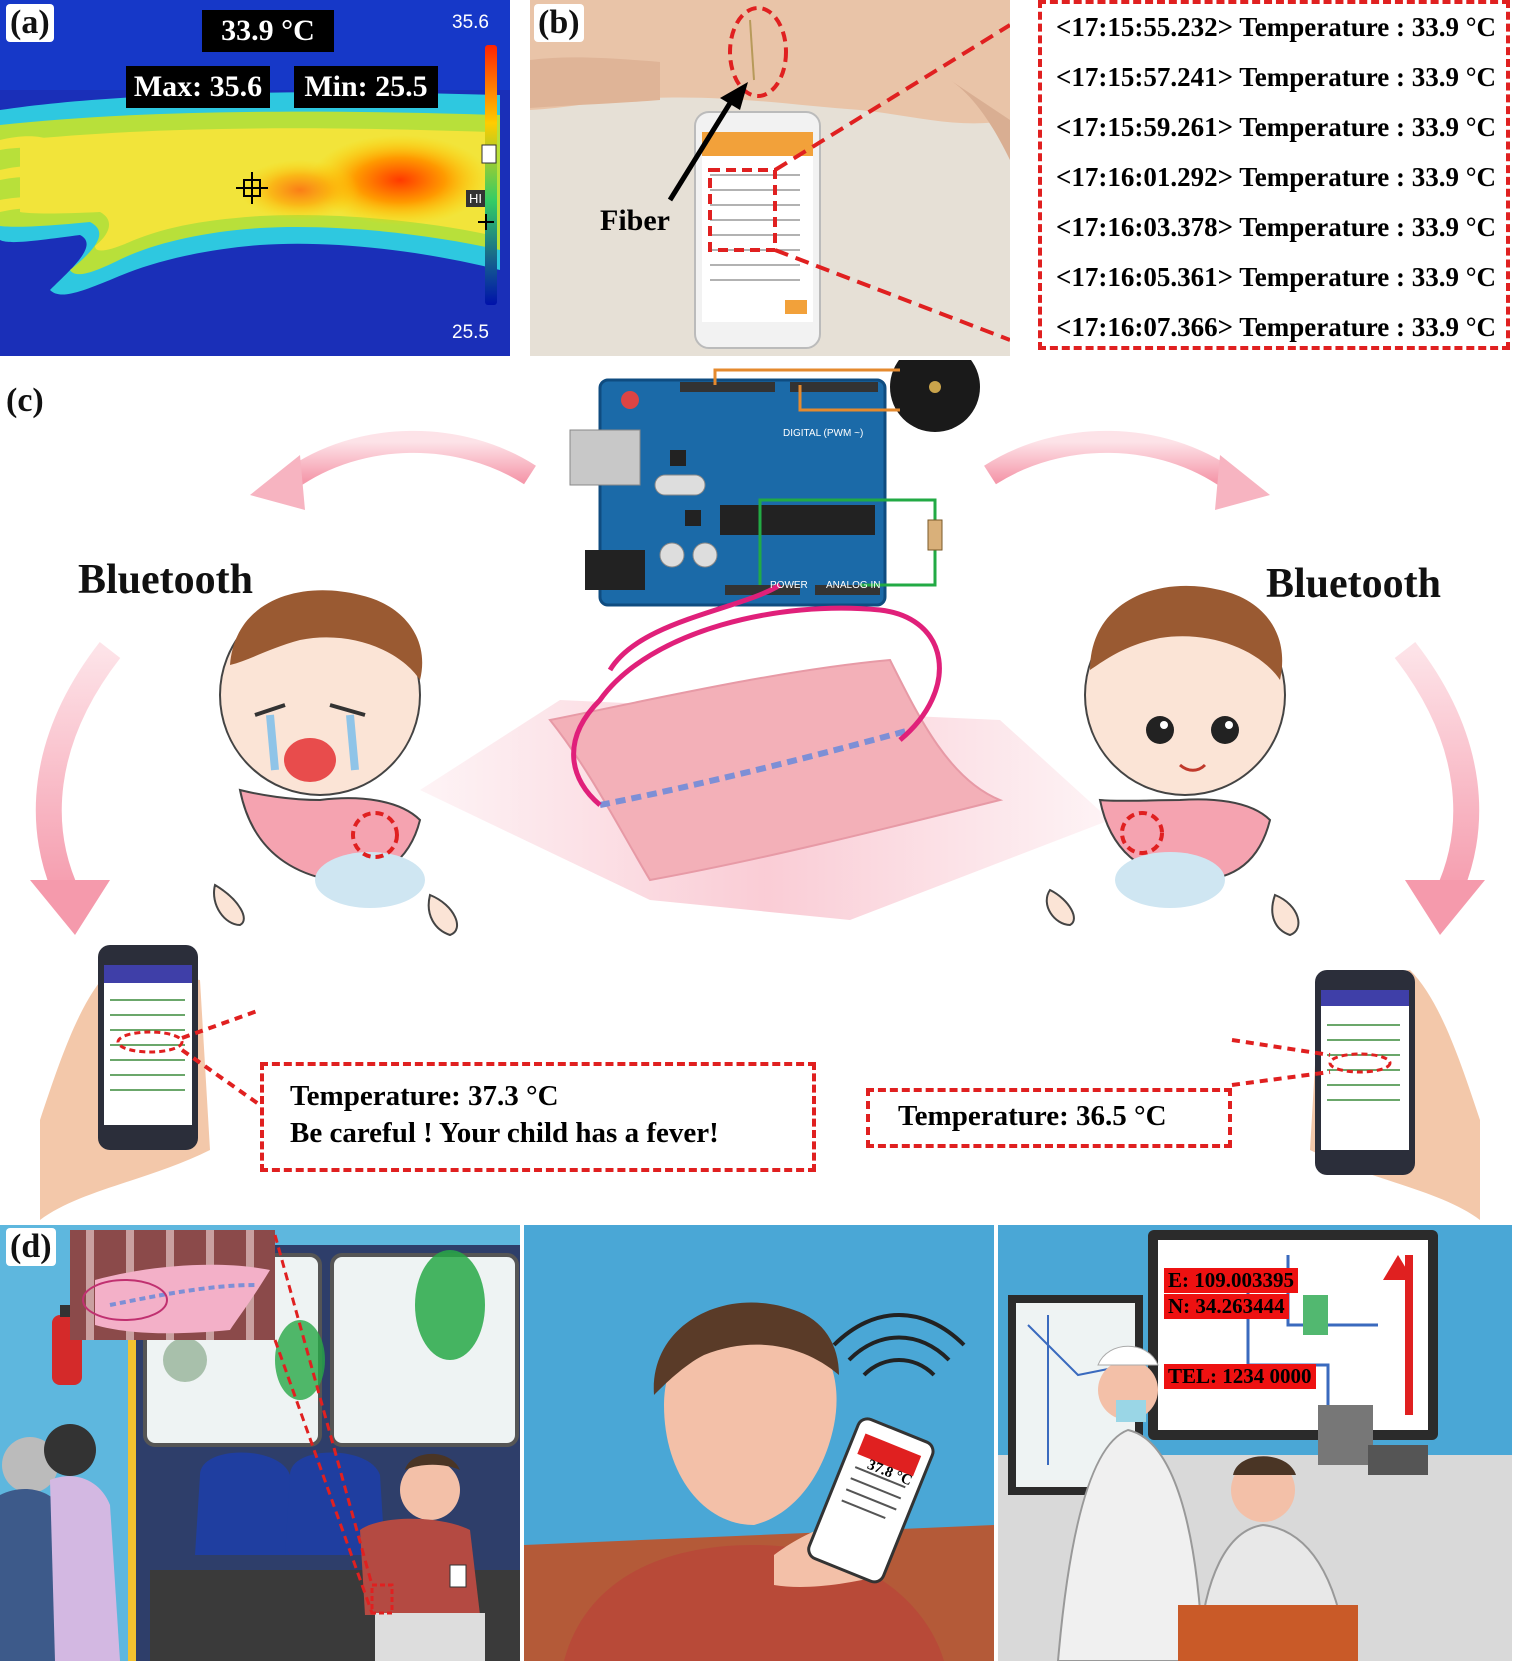  Describe the element at coordinates (366, 87) in the screenshot. I see `min-temperature-readout: Min: 25.5` at that location.